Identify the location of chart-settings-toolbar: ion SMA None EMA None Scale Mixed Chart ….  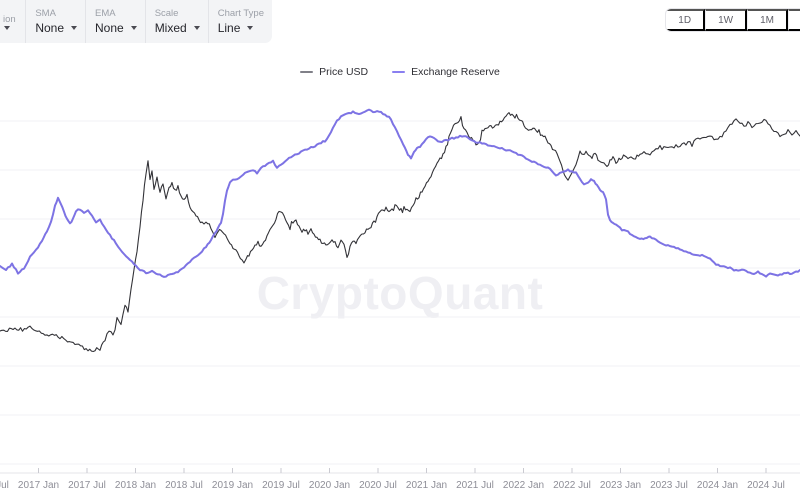
(136, 21).